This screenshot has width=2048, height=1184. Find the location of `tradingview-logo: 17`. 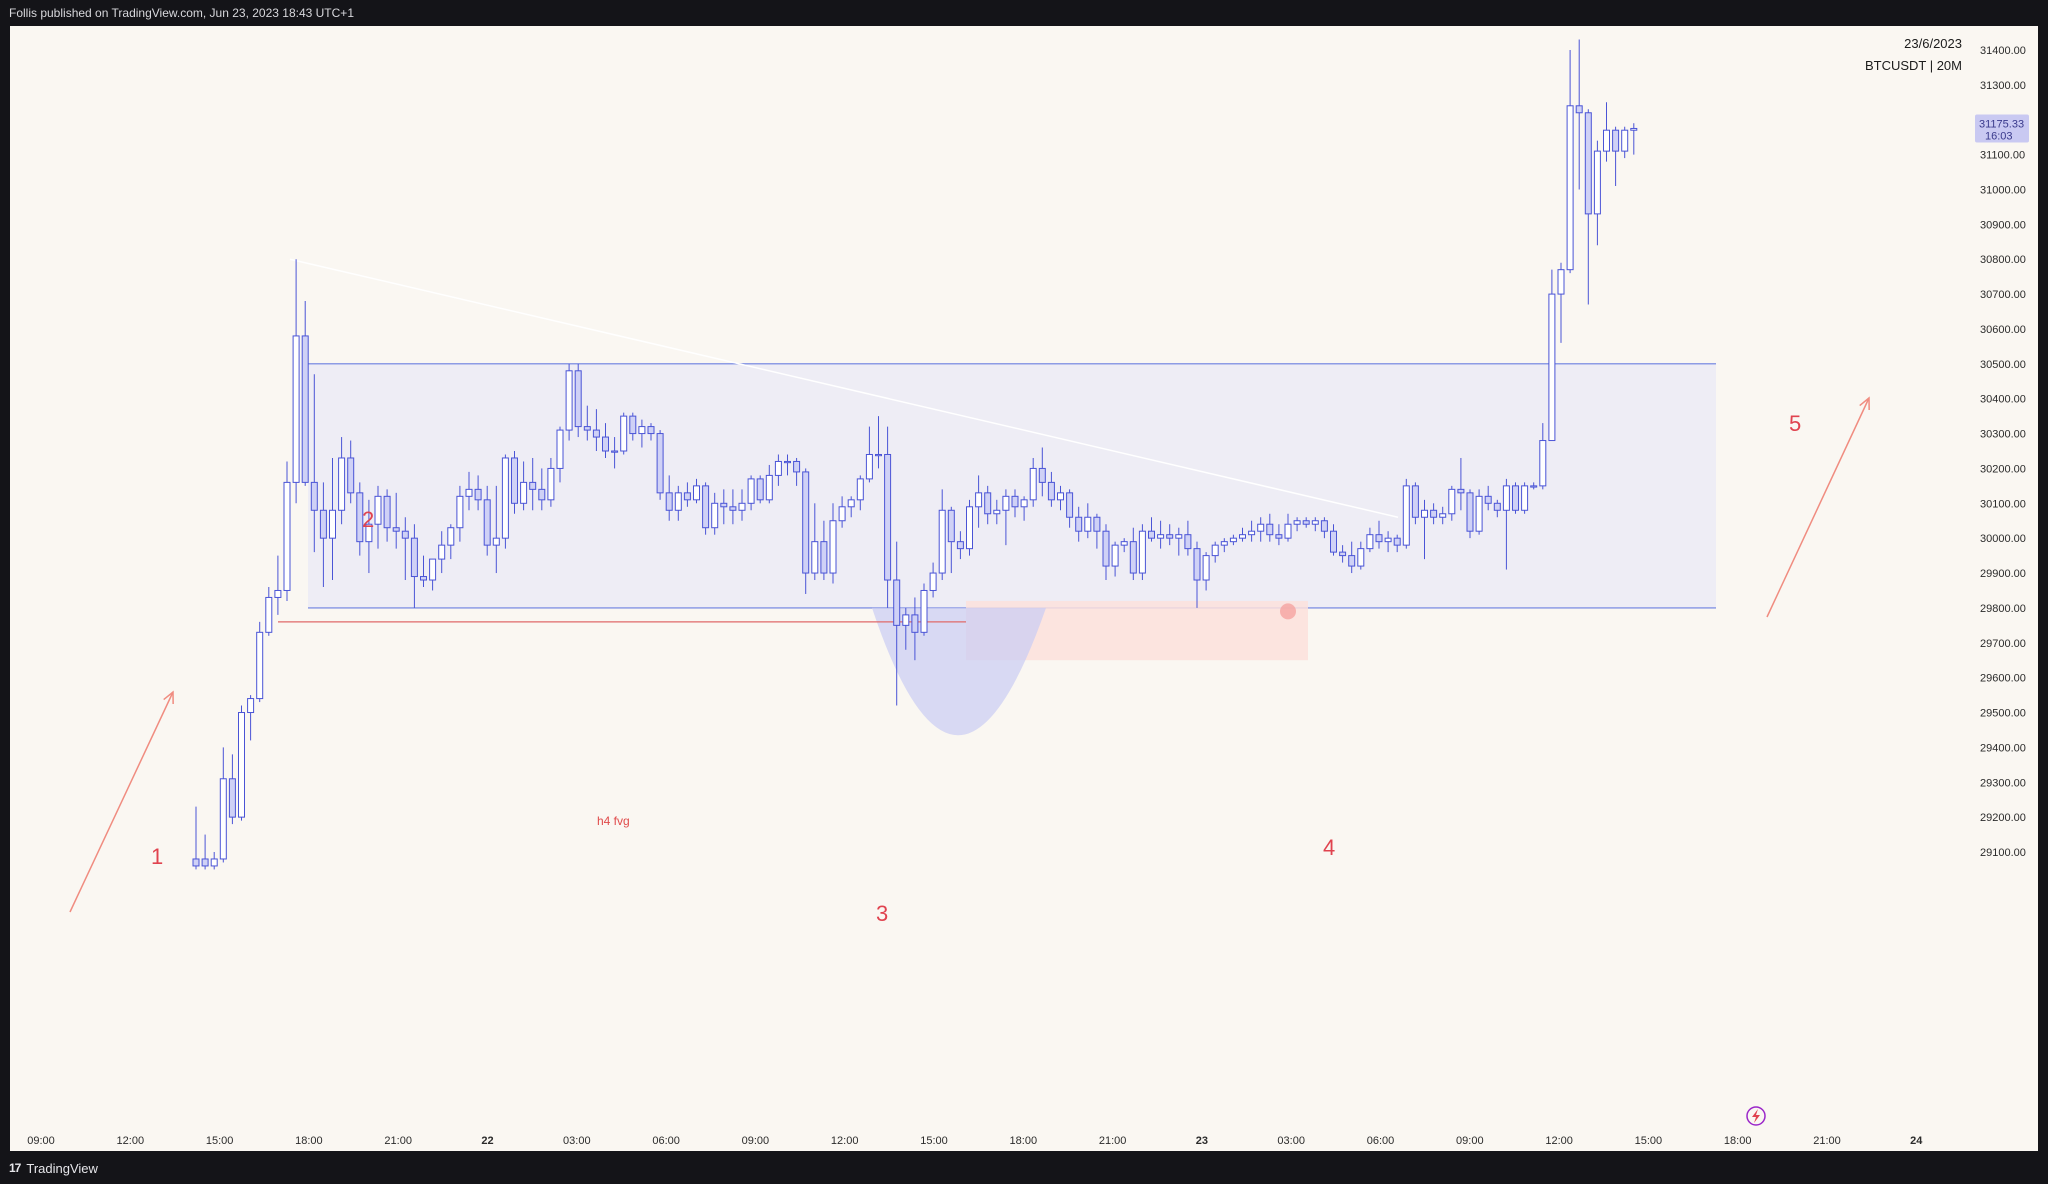

tradingview-logo: 17 is located at coordinates (15, 1168).